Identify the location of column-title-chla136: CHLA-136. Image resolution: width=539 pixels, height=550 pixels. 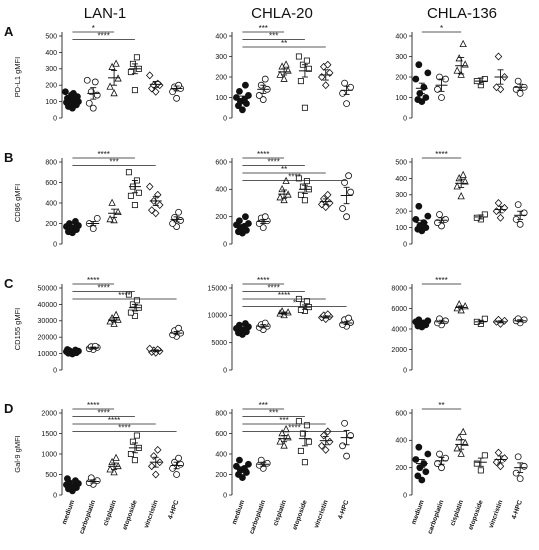
(462, 13).